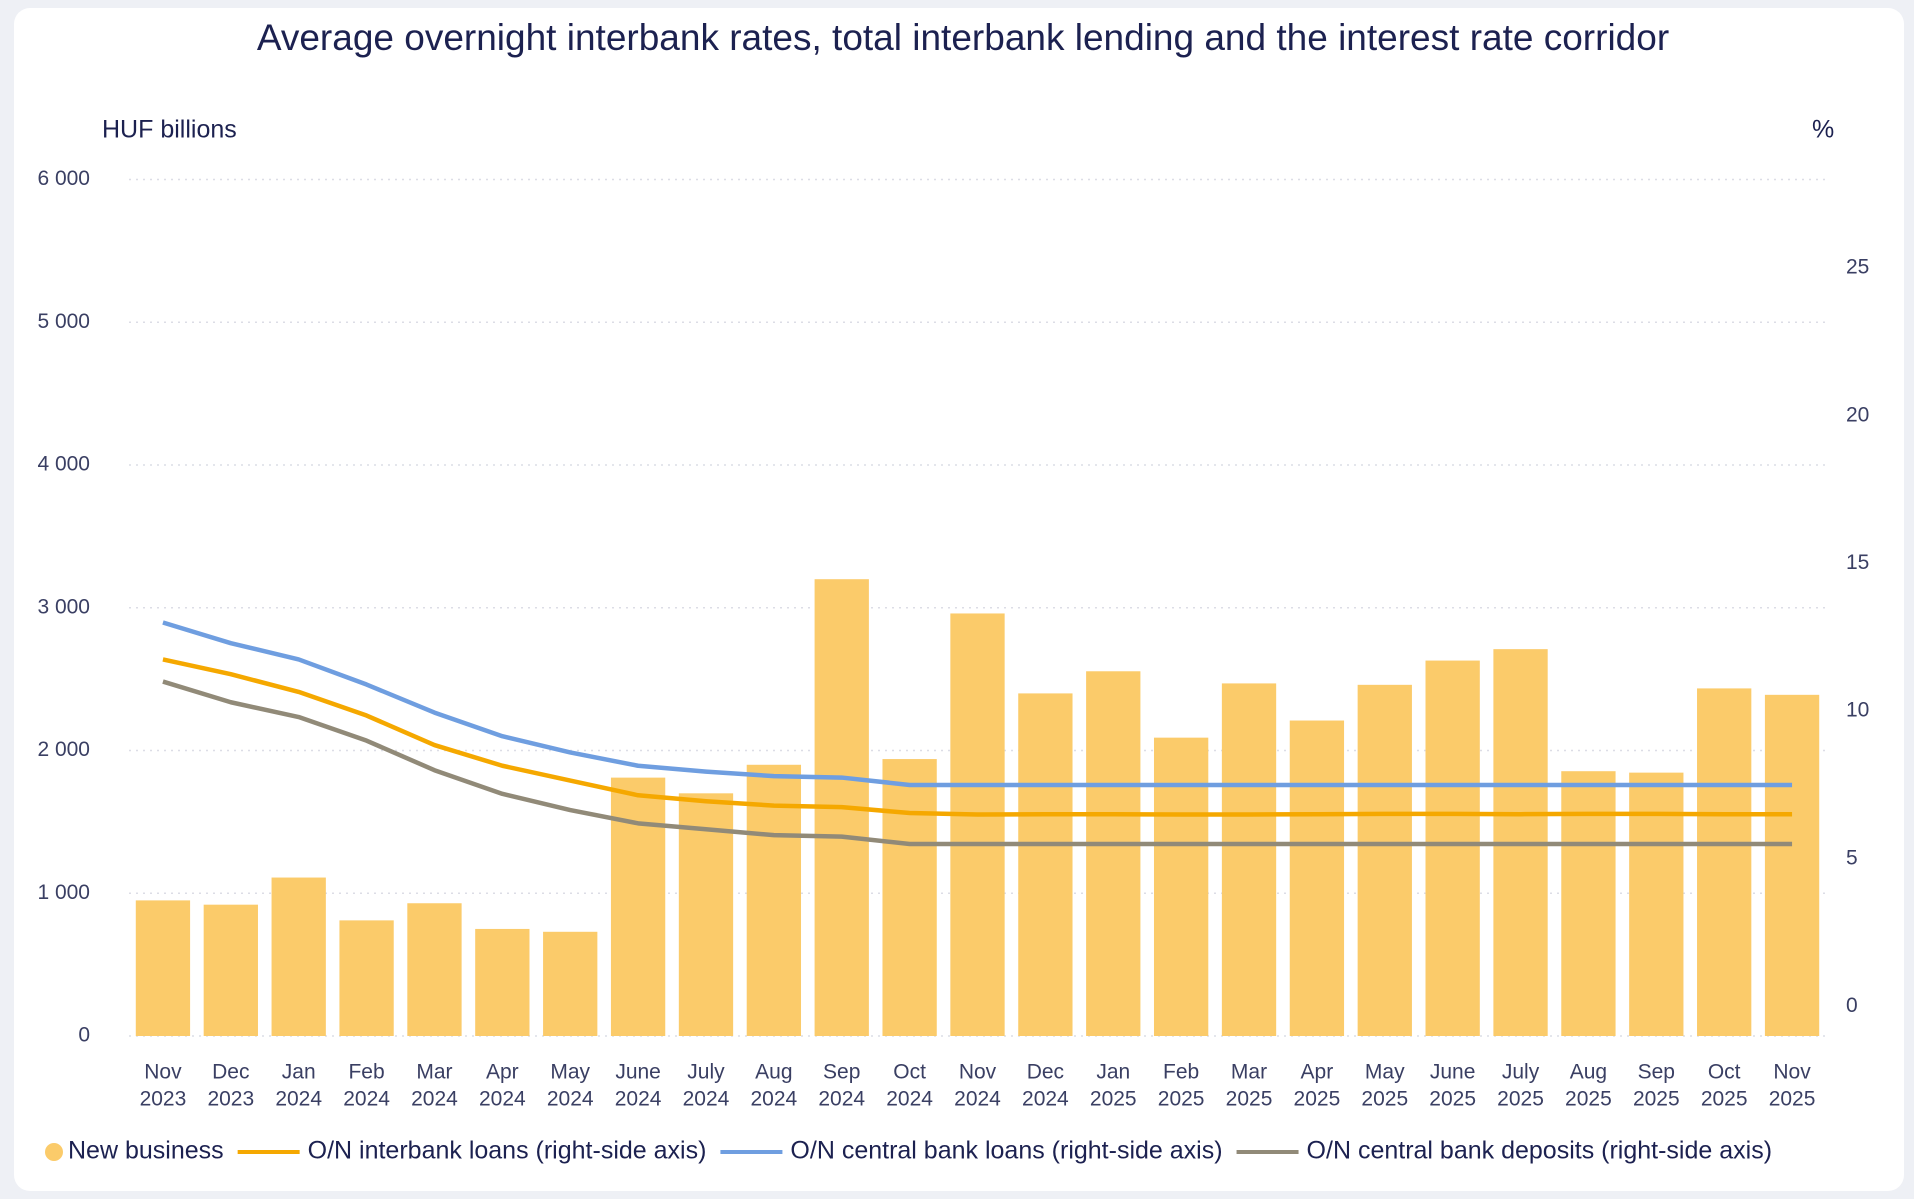 This screenshot has width=1914, height=1199. Describe the element at coordinates (1857, 267) in the screenshot. I see `y2-tick-label: 25` at that location.